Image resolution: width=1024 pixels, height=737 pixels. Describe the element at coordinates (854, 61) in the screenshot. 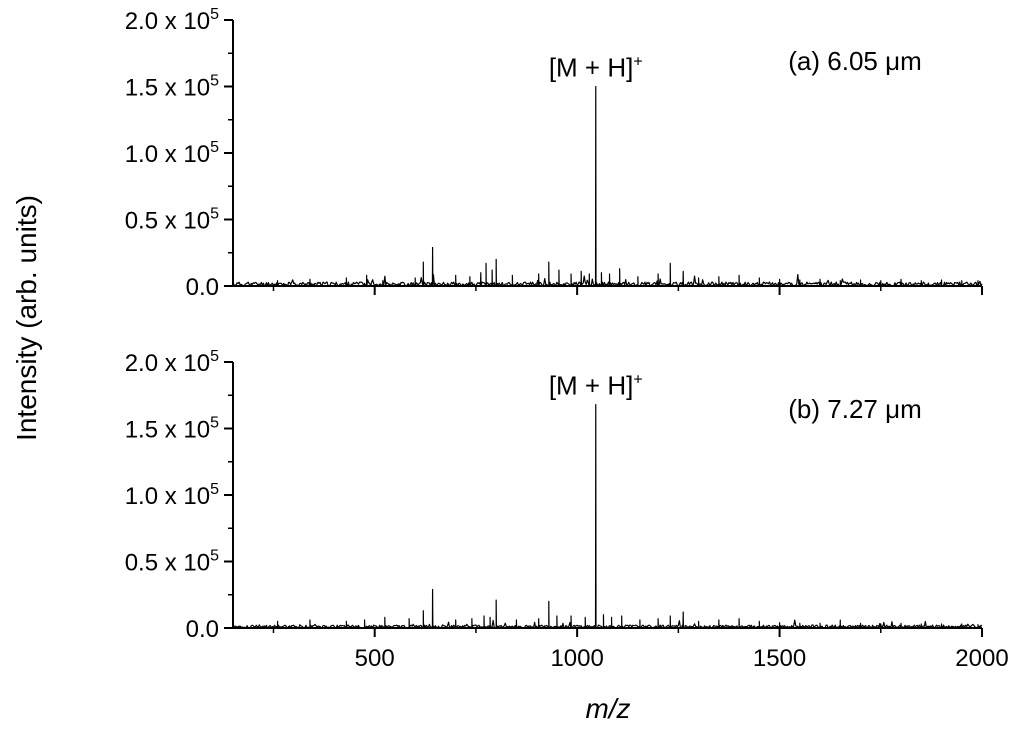

I see `panel-label: (a) 6.05 μm` at that location.